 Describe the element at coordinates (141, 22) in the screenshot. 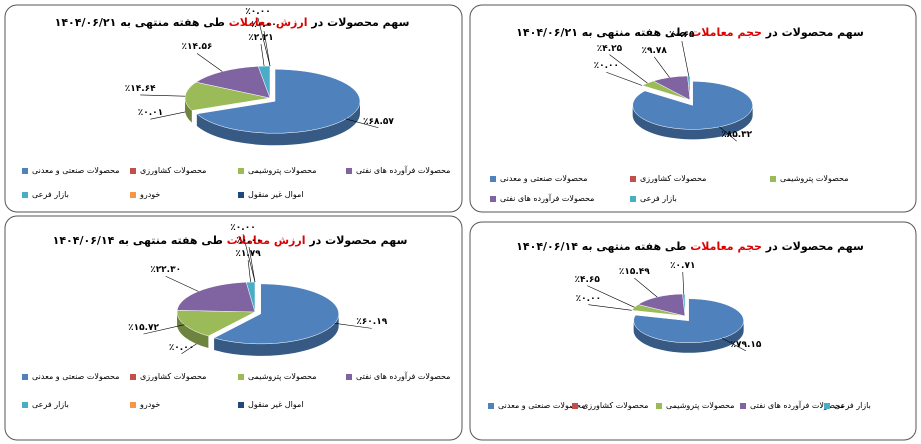

I see `title-text: طی هفته منتهی به ۱۴۰۴/۰۶/۲۱` at that location.